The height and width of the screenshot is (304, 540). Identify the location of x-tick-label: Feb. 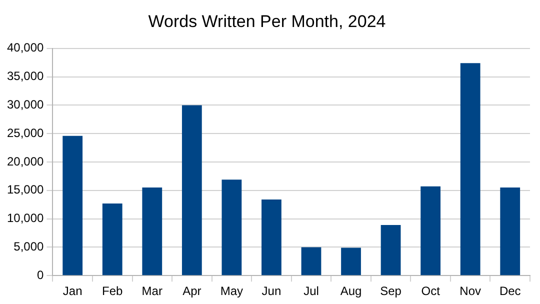
(113, 291).